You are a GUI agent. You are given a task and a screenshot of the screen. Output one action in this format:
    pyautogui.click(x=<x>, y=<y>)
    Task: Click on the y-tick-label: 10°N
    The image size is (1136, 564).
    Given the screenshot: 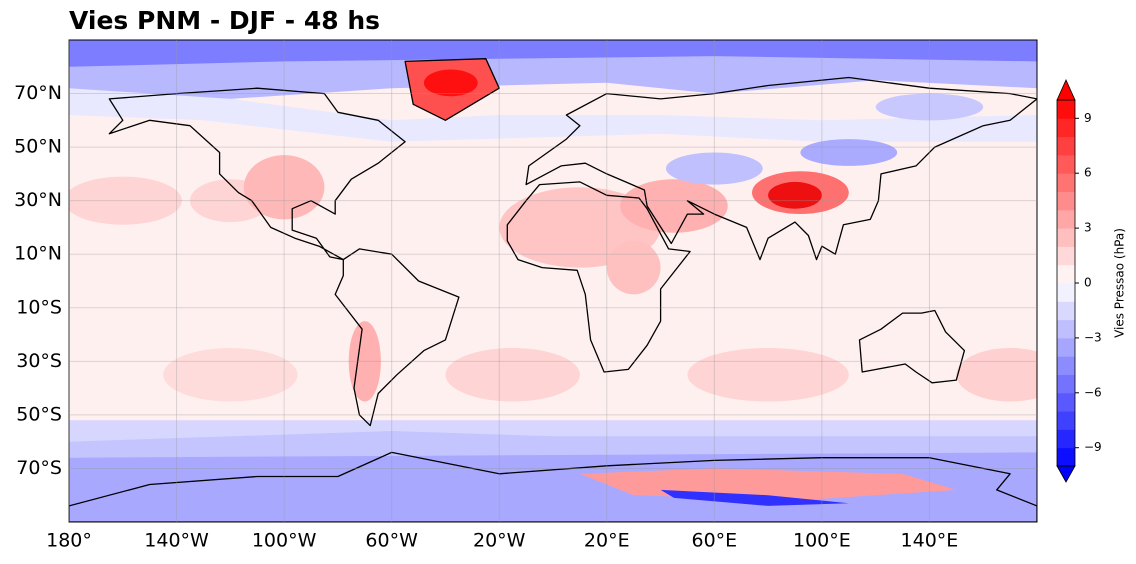 What is the action you would take?
    pyautogui.click(x=38, y=254)
    